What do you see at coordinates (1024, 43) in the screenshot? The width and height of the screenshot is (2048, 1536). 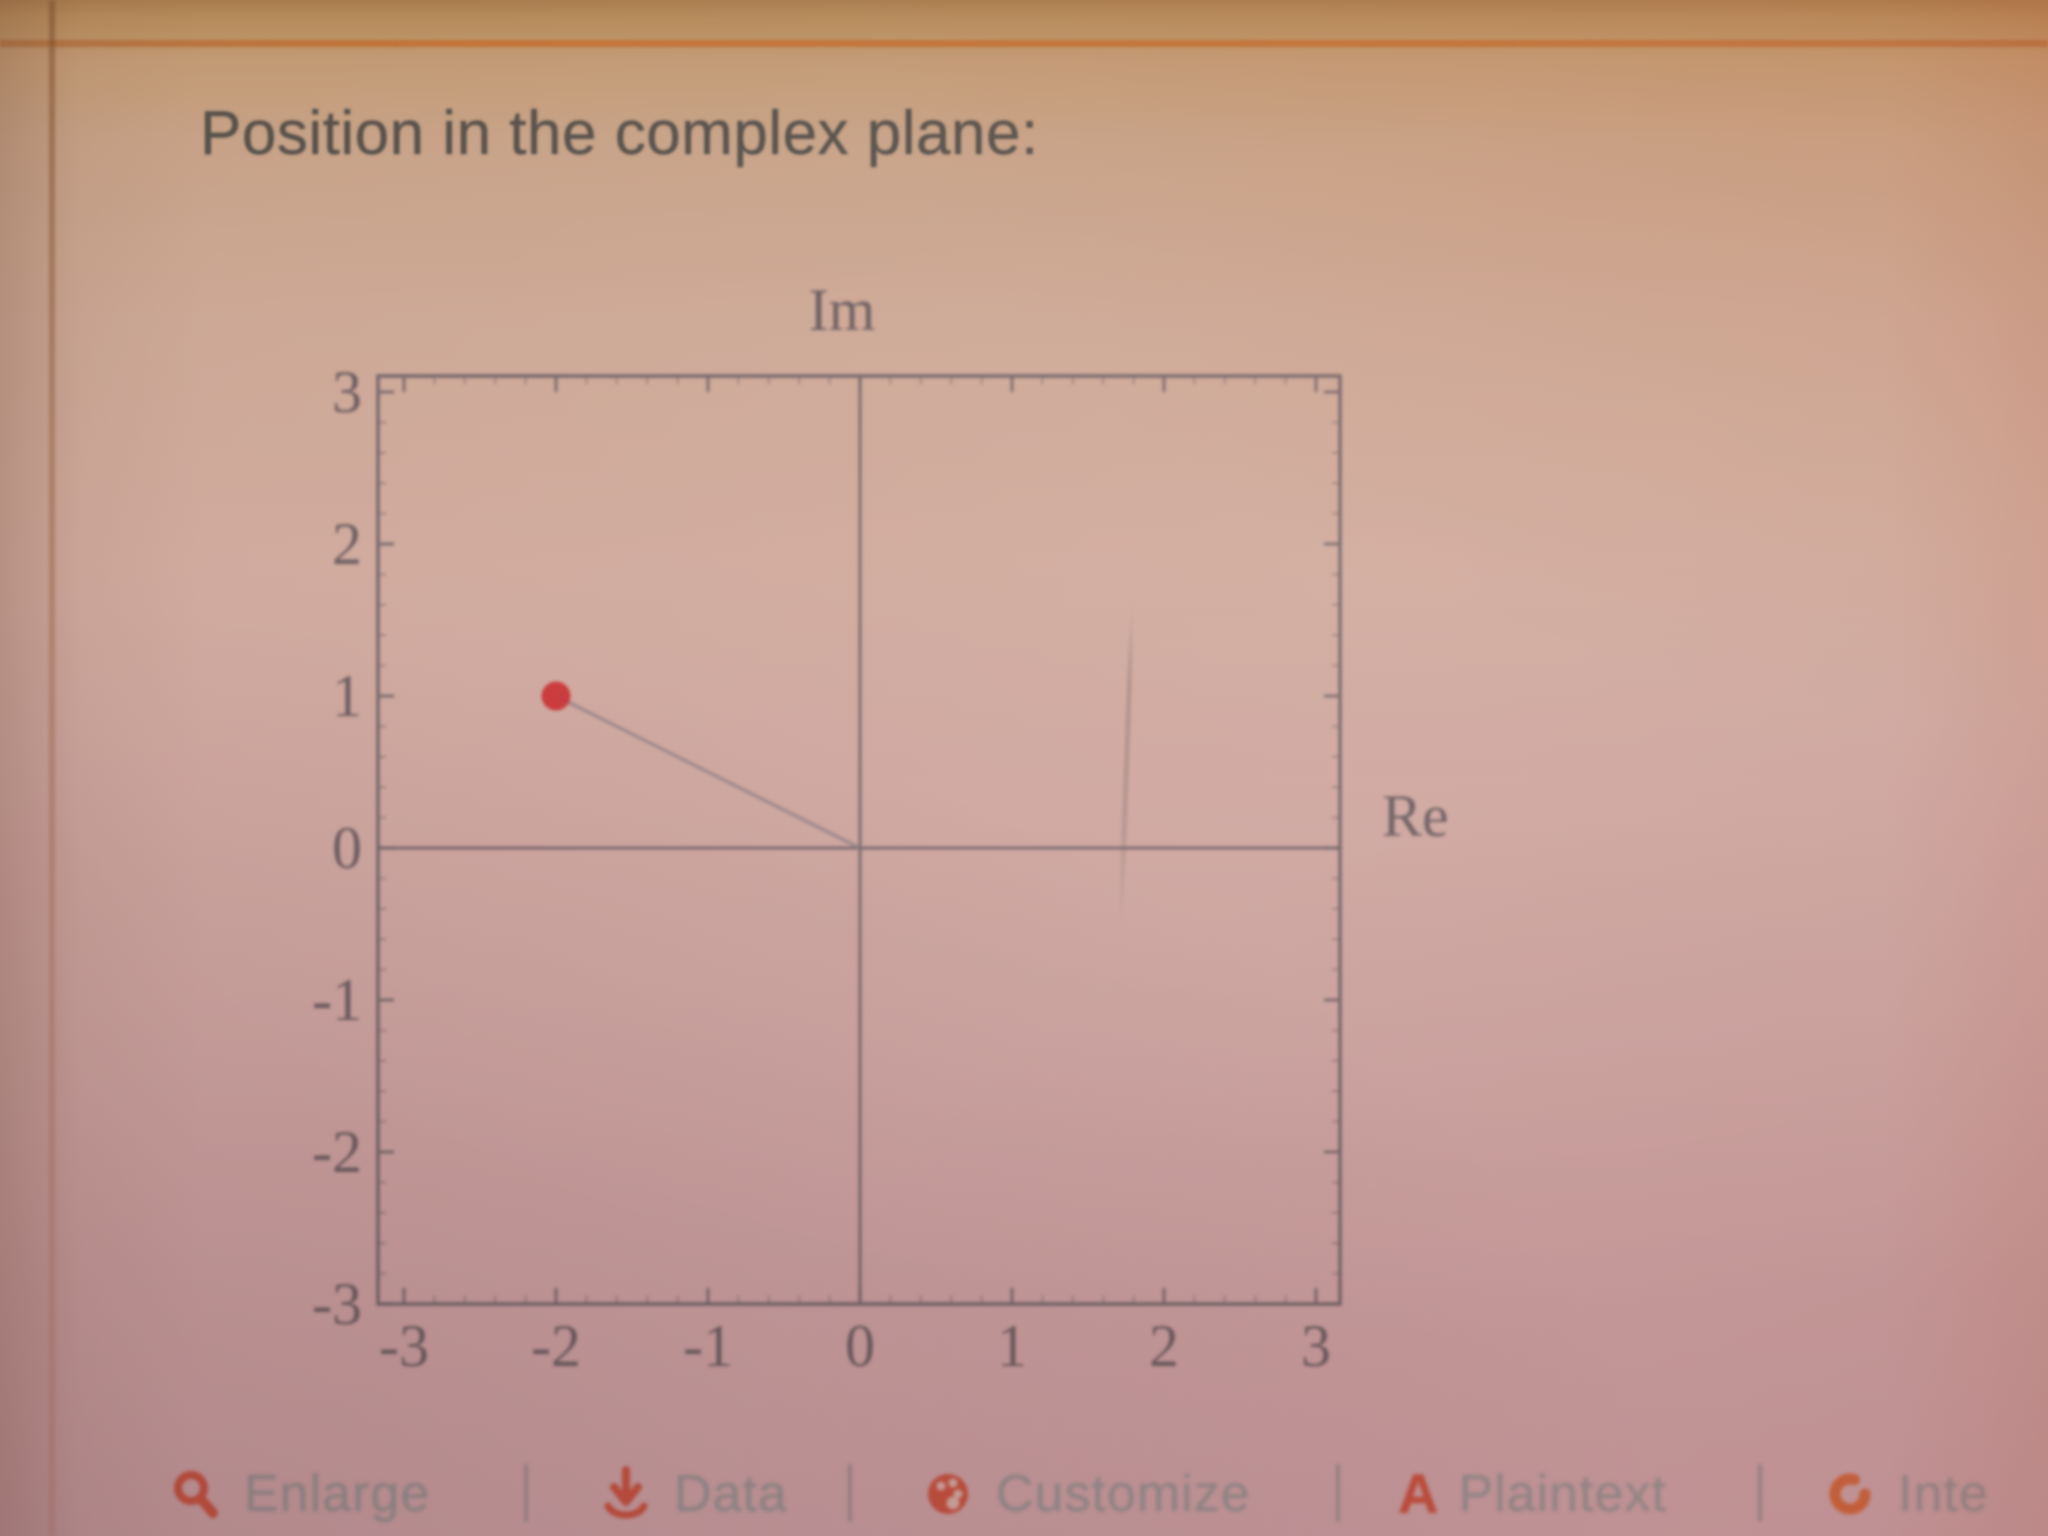 I see `header-divider-rule` at bounding box center [1024, 43].